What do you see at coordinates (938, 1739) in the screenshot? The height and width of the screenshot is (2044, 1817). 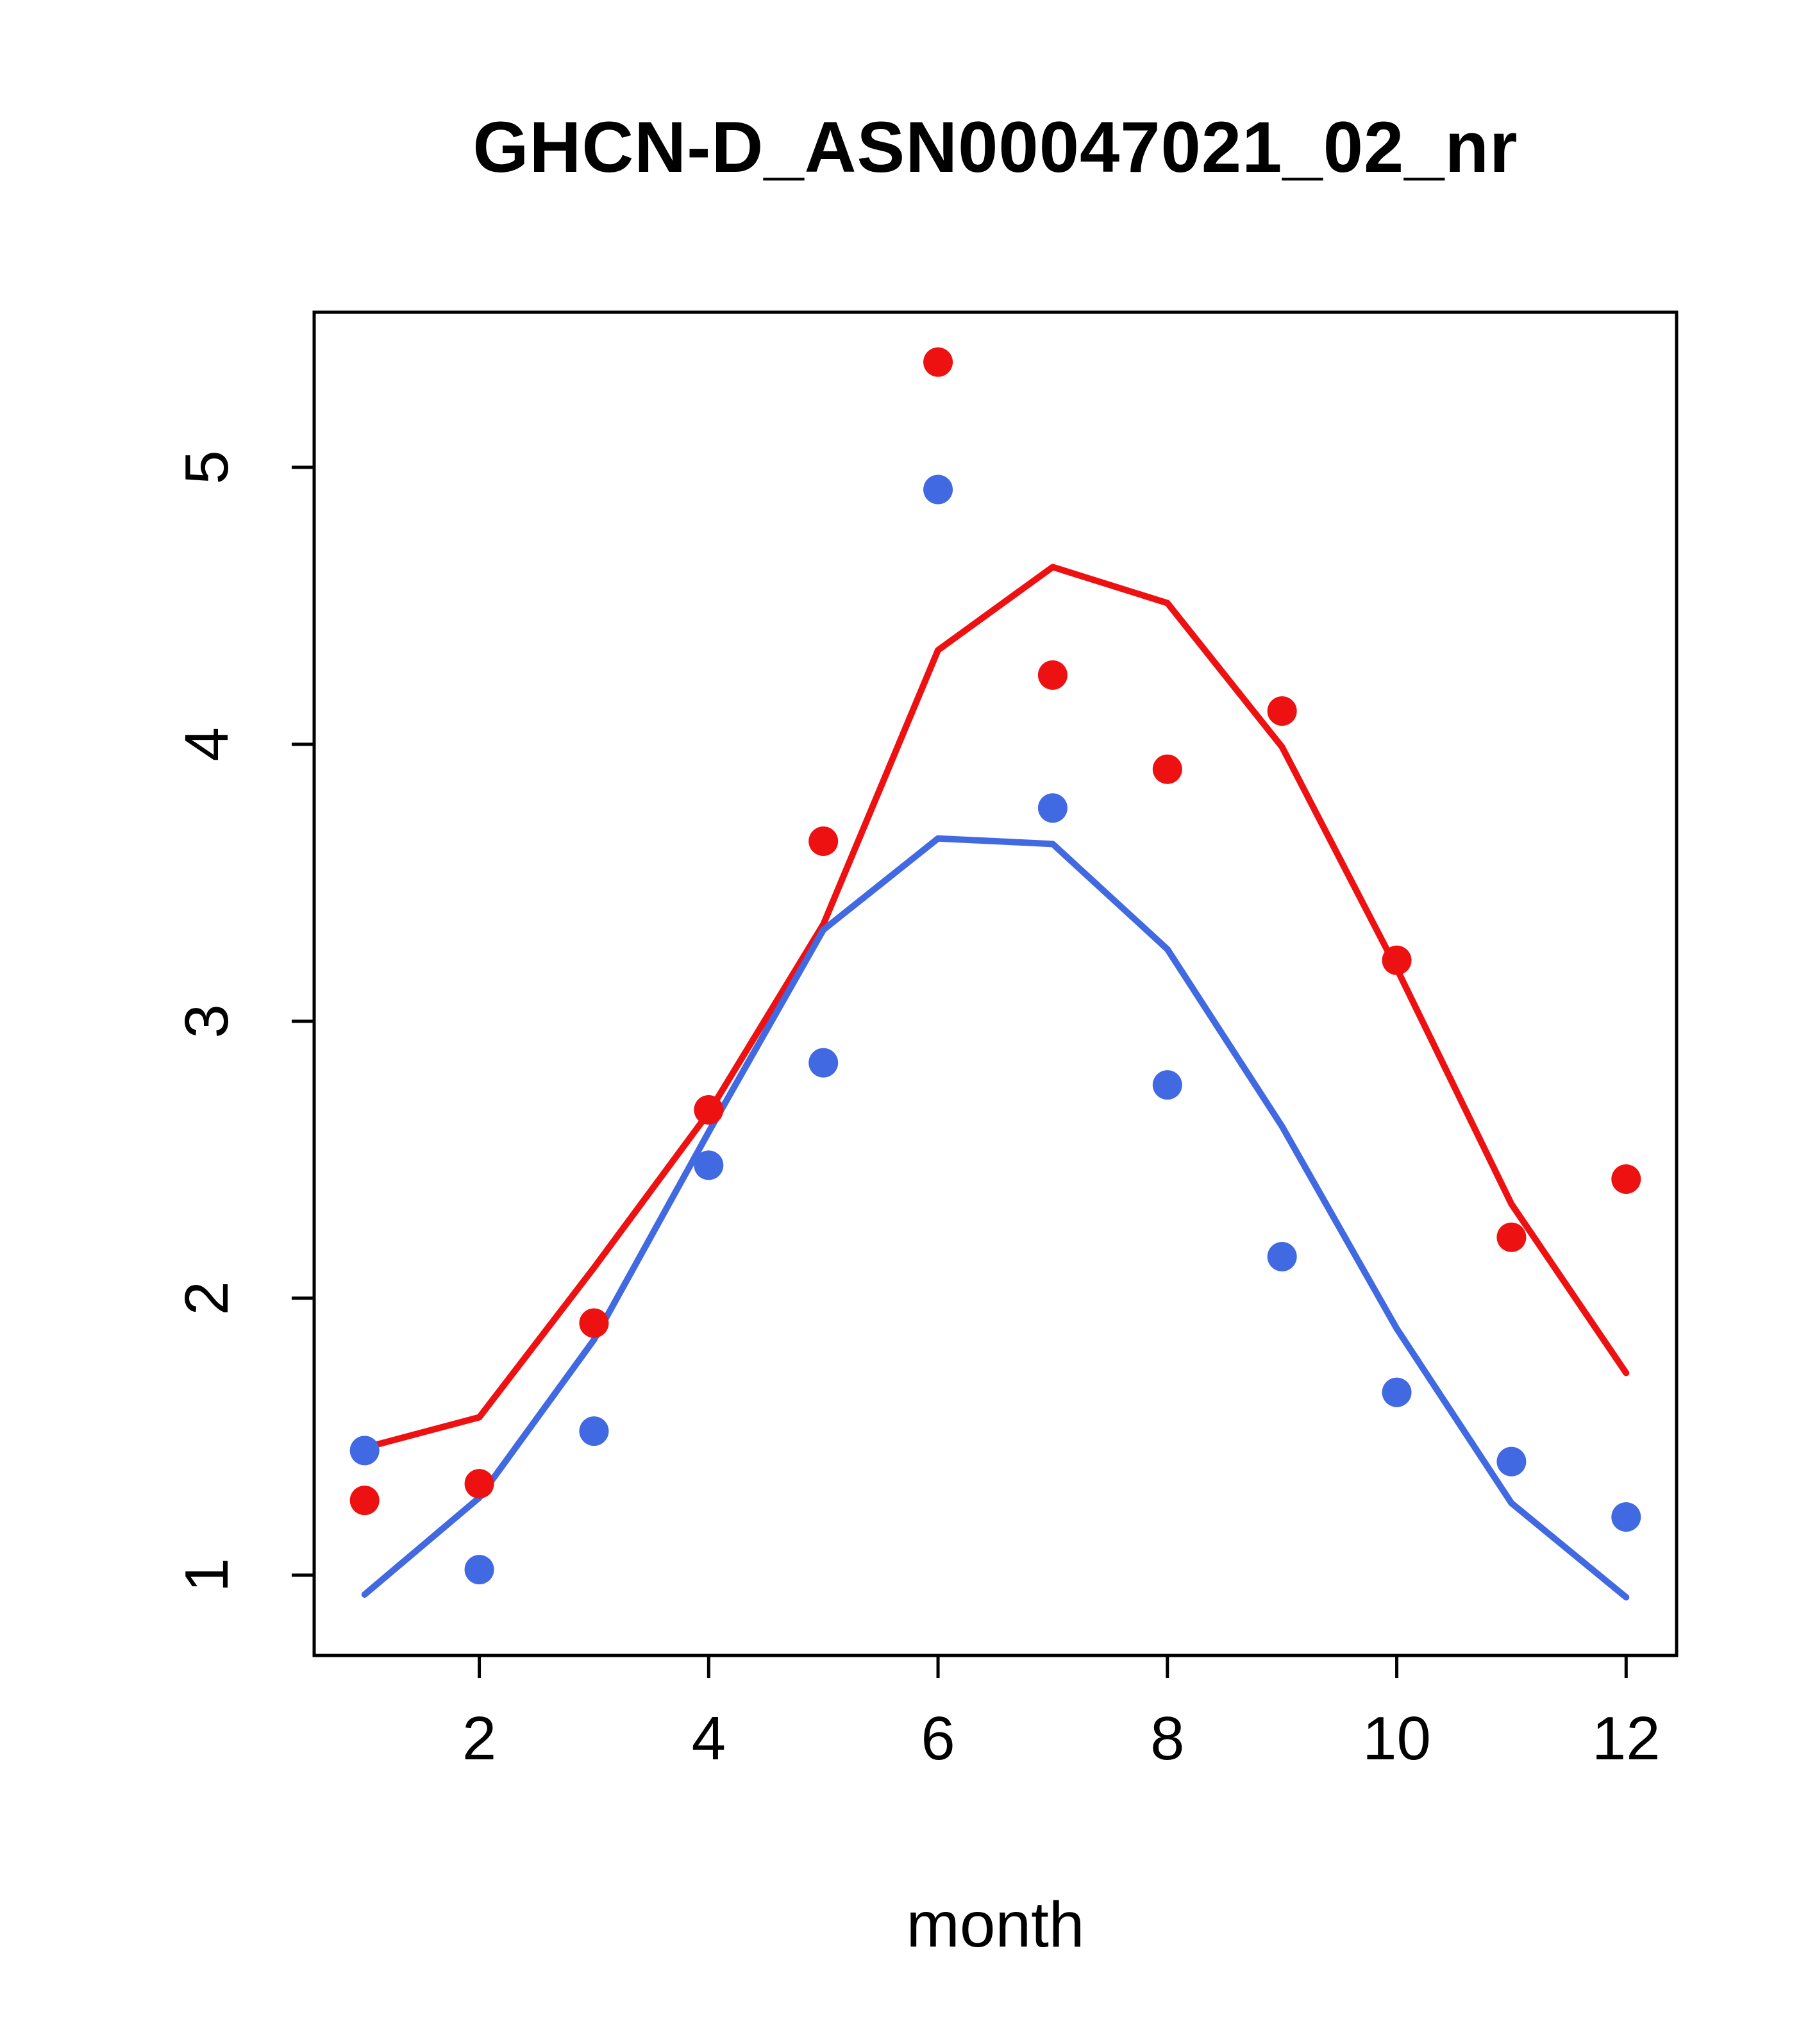 I see `x-tick-label: 6` at bounding box center [938, 1739].